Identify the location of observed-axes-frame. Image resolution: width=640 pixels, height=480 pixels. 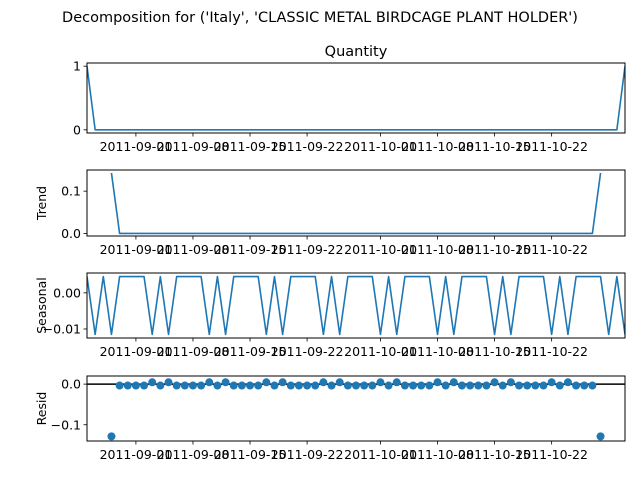
(356, 98).